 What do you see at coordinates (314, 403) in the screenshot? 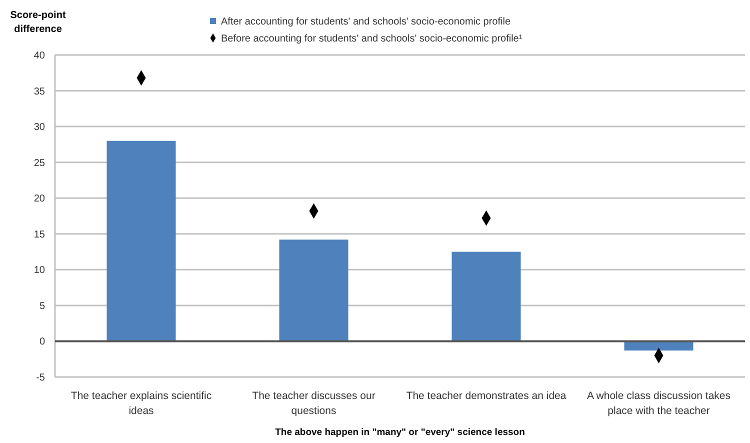
I see `x-tick-label: The teacher discusses our questions` at bounding box center [314, 403].